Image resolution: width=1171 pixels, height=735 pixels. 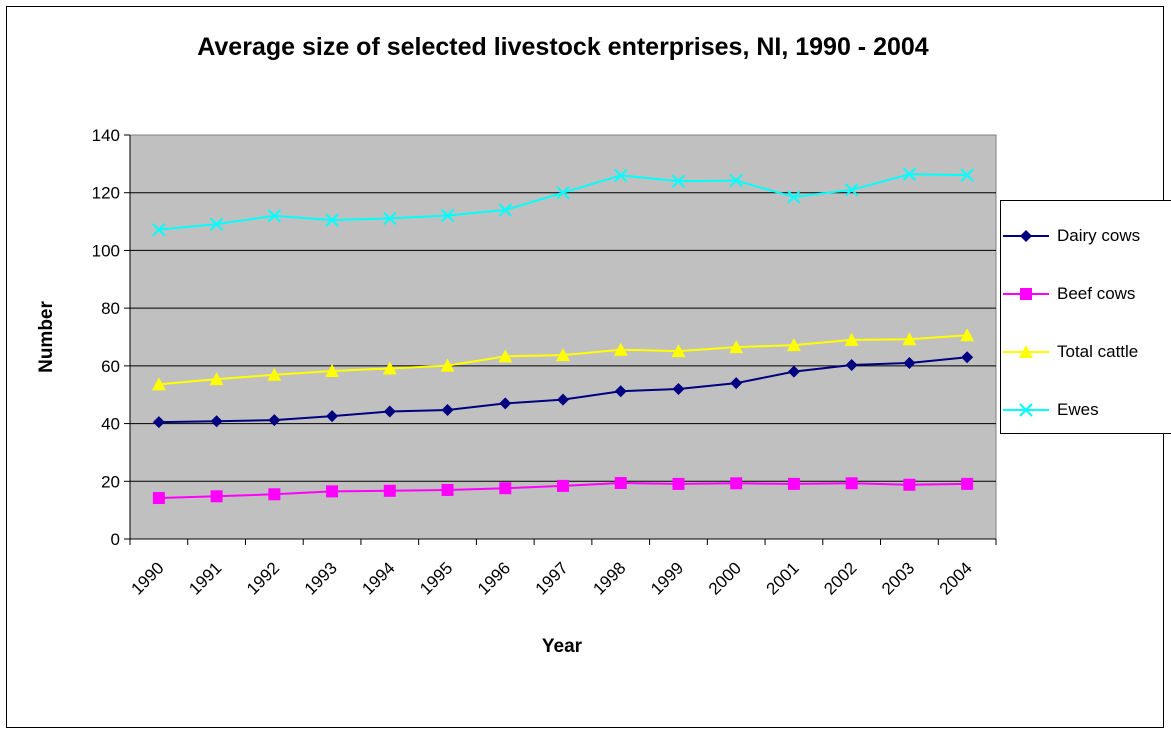 I want to click on legend-swatch-ewes, so click(x=1026, y=410).